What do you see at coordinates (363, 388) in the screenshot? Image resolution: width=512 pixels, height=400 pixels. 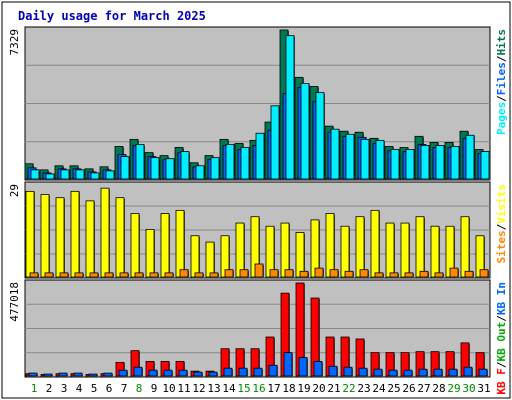 I see `day-label: 23` at bounding box center [363, 388].